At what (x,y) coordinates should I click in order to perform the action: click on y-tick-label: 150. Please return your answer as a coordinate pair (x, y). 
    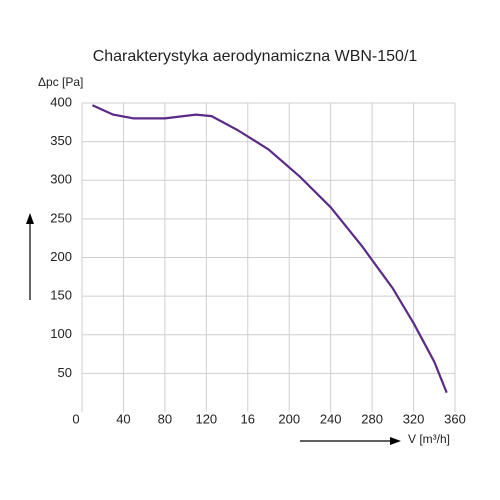
    Looking at the image, I should click on (61, 295).